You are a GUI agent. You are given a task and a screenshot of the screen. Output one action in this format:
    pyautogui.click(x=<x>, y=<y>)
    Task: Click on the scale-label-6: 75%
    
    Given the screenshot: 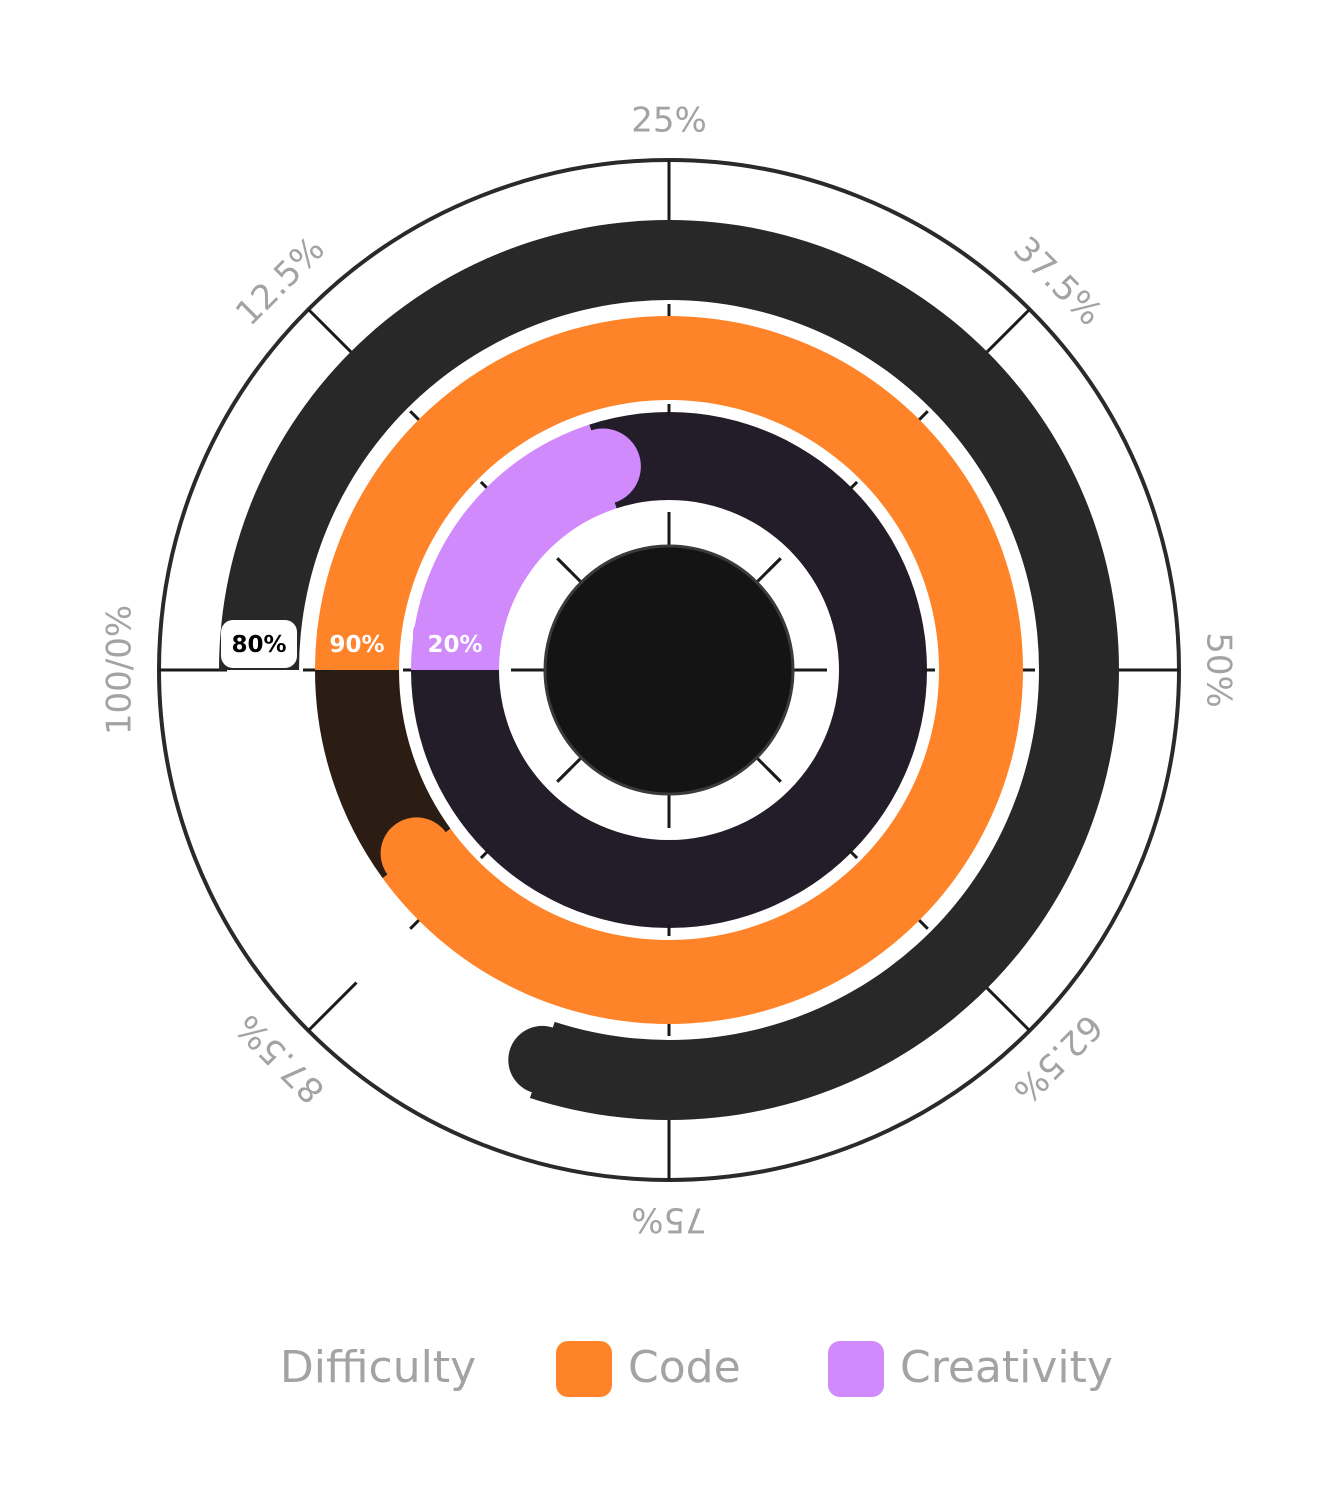 What is the action you would take?
    pyautogui.click(x=669, y=1220)
    